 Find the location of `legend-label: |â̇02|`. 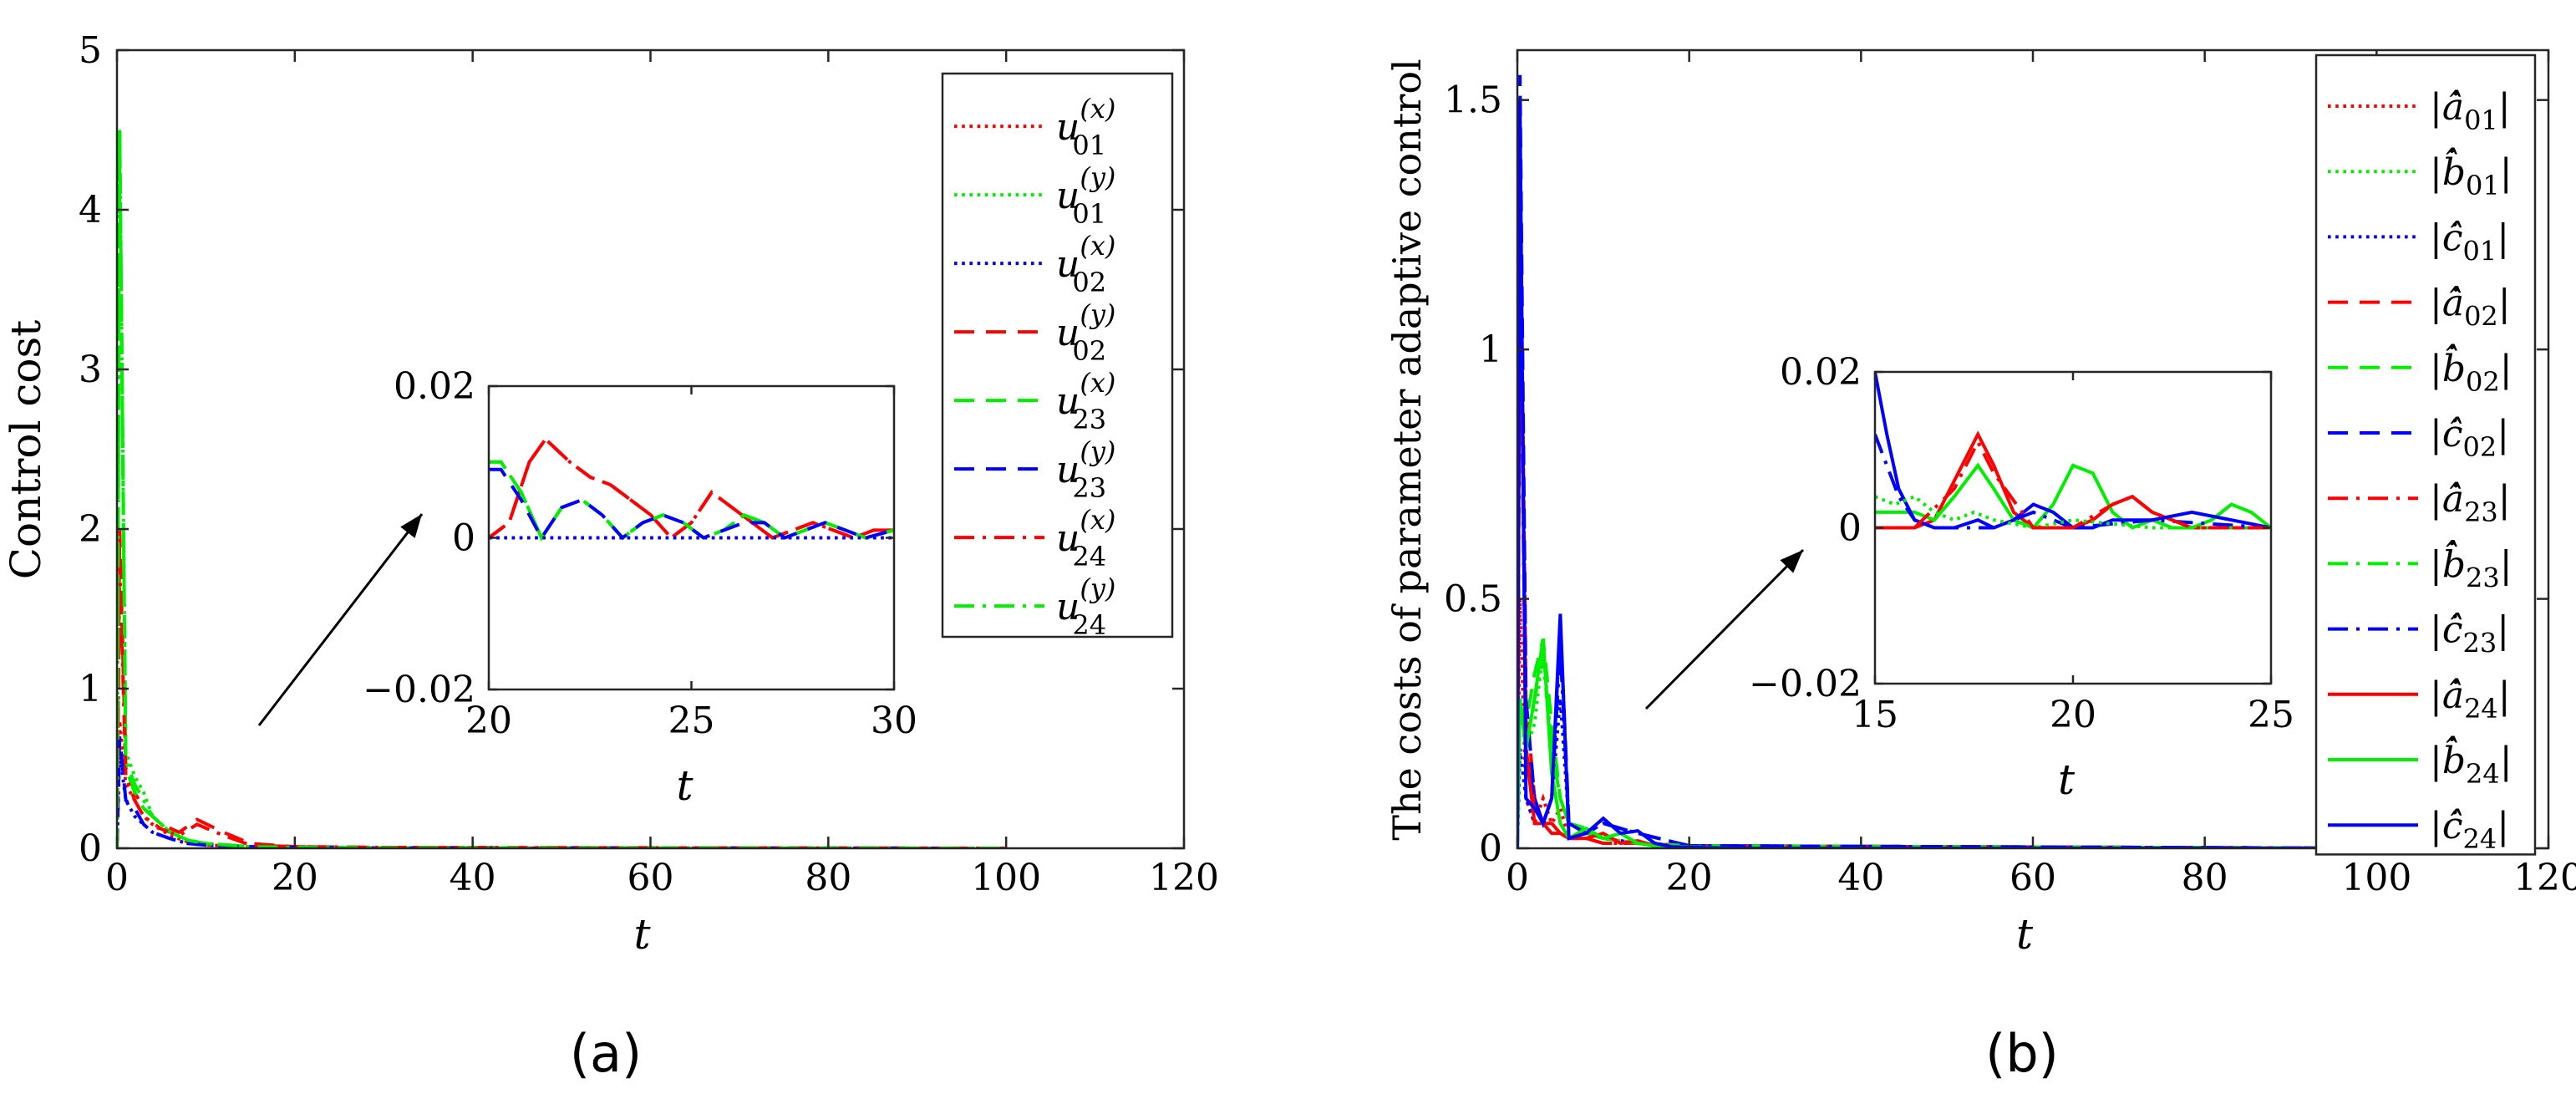

legend-label: |â̇02| is located at coordinates (2470, 307).